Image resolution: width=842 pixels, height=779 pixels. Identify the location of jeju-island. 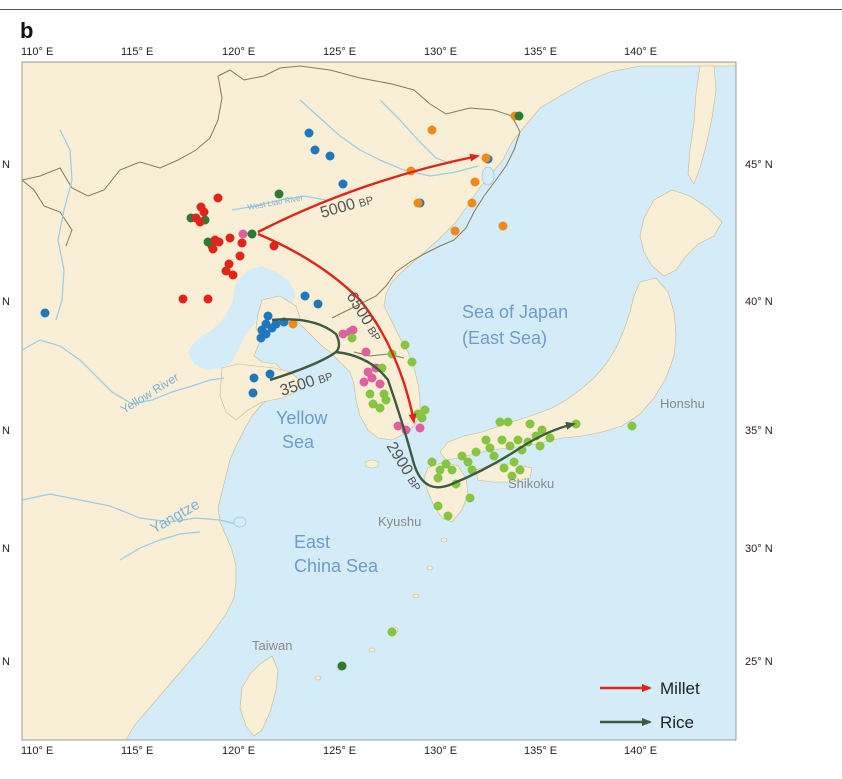
(372, 464).